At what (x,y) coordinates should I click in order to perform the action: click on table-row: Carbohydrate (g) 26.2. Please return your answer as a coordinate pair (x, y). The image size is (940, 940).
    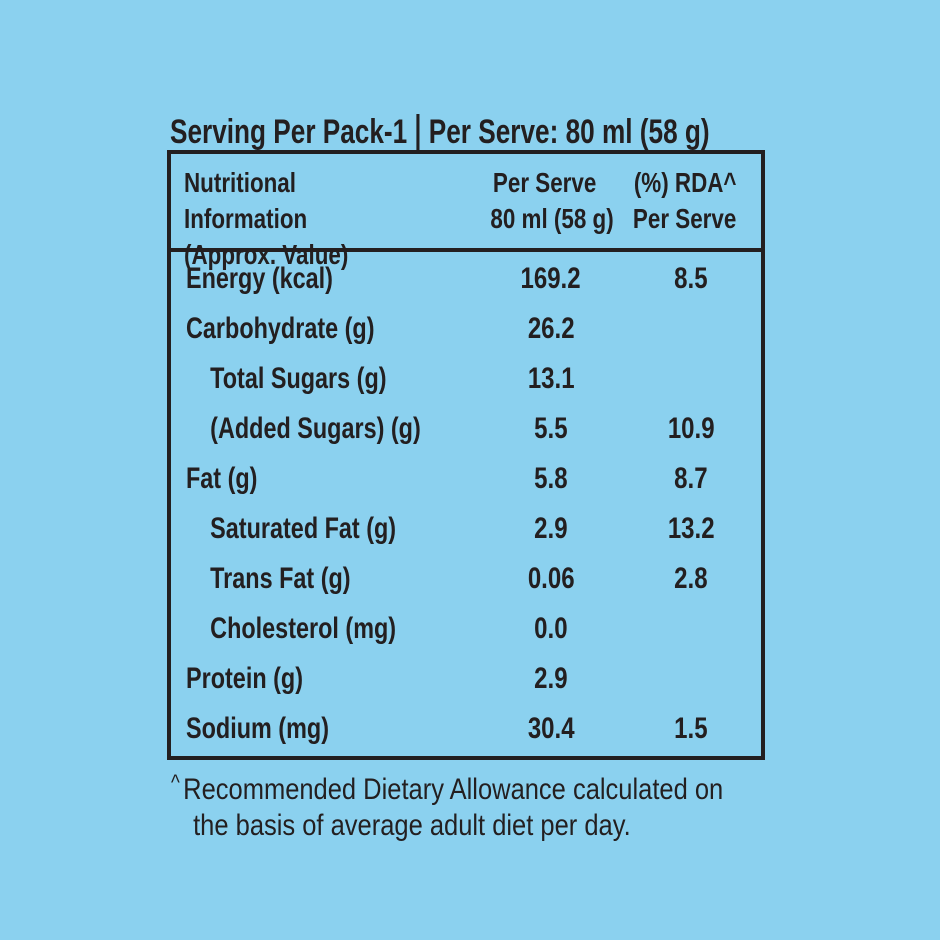
    Looking at the image, I should click on (466, 329).